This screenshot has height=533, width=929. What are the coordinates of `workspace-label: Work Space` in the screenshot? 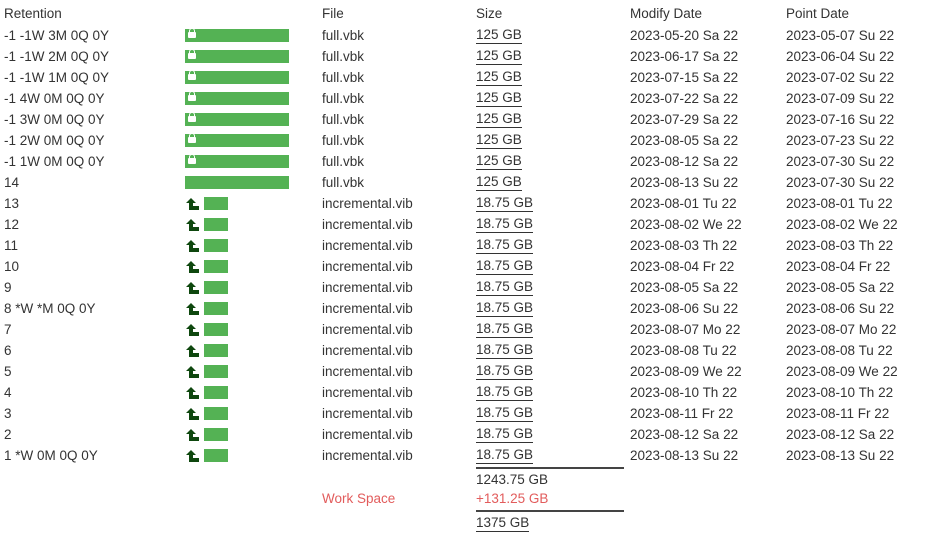 It's located at (359, 498).